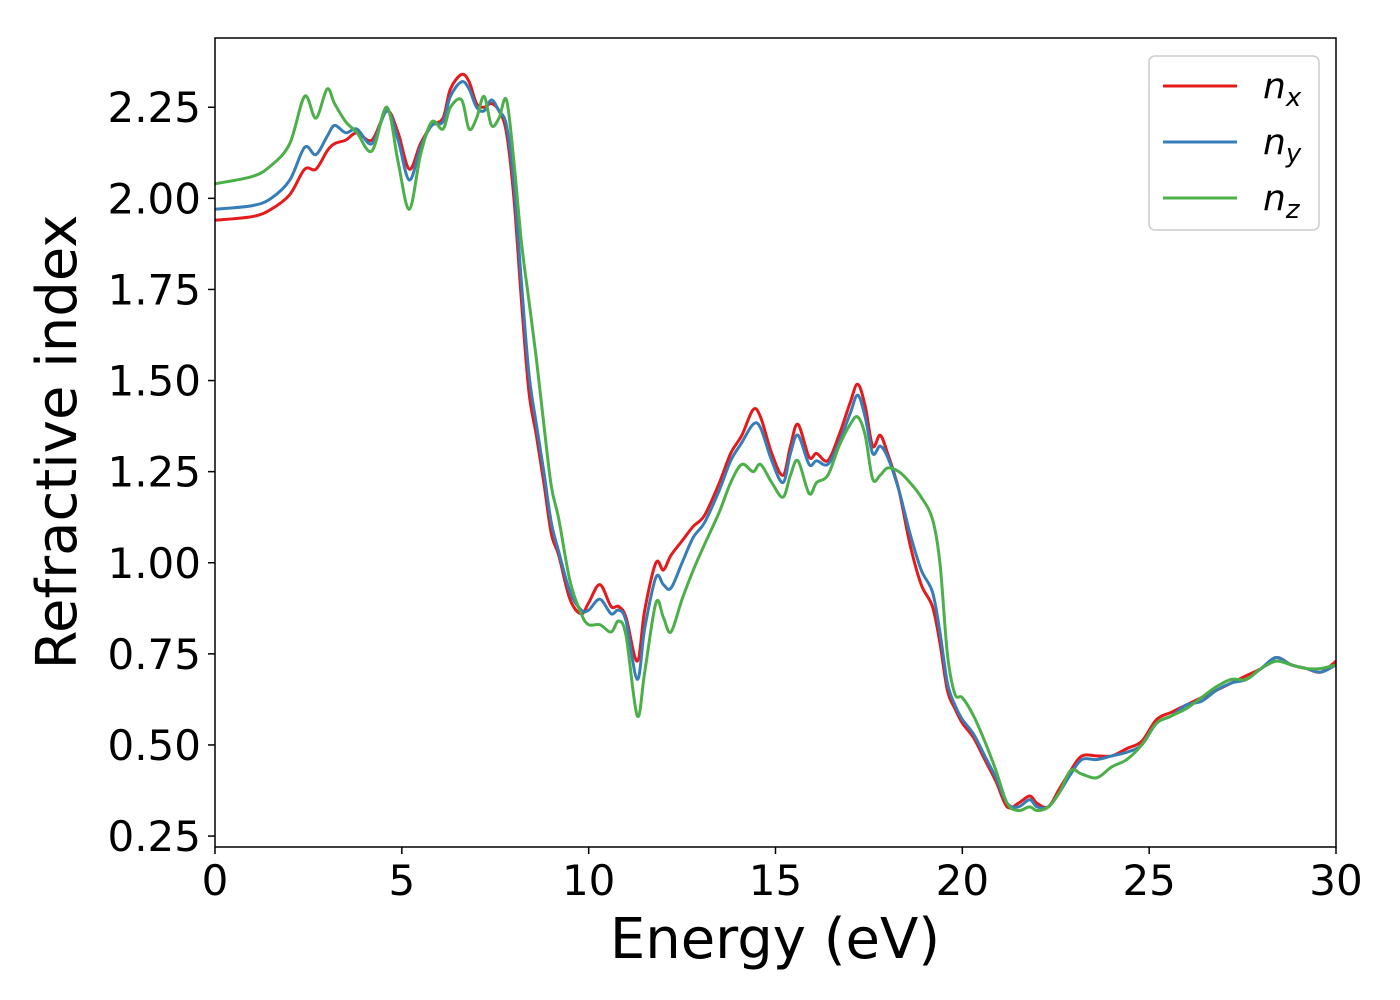  What do you see at coordinates (1335, 880) in the screenshot?
I see `x-tick-label: 30` at bounding box center [1335, 880].